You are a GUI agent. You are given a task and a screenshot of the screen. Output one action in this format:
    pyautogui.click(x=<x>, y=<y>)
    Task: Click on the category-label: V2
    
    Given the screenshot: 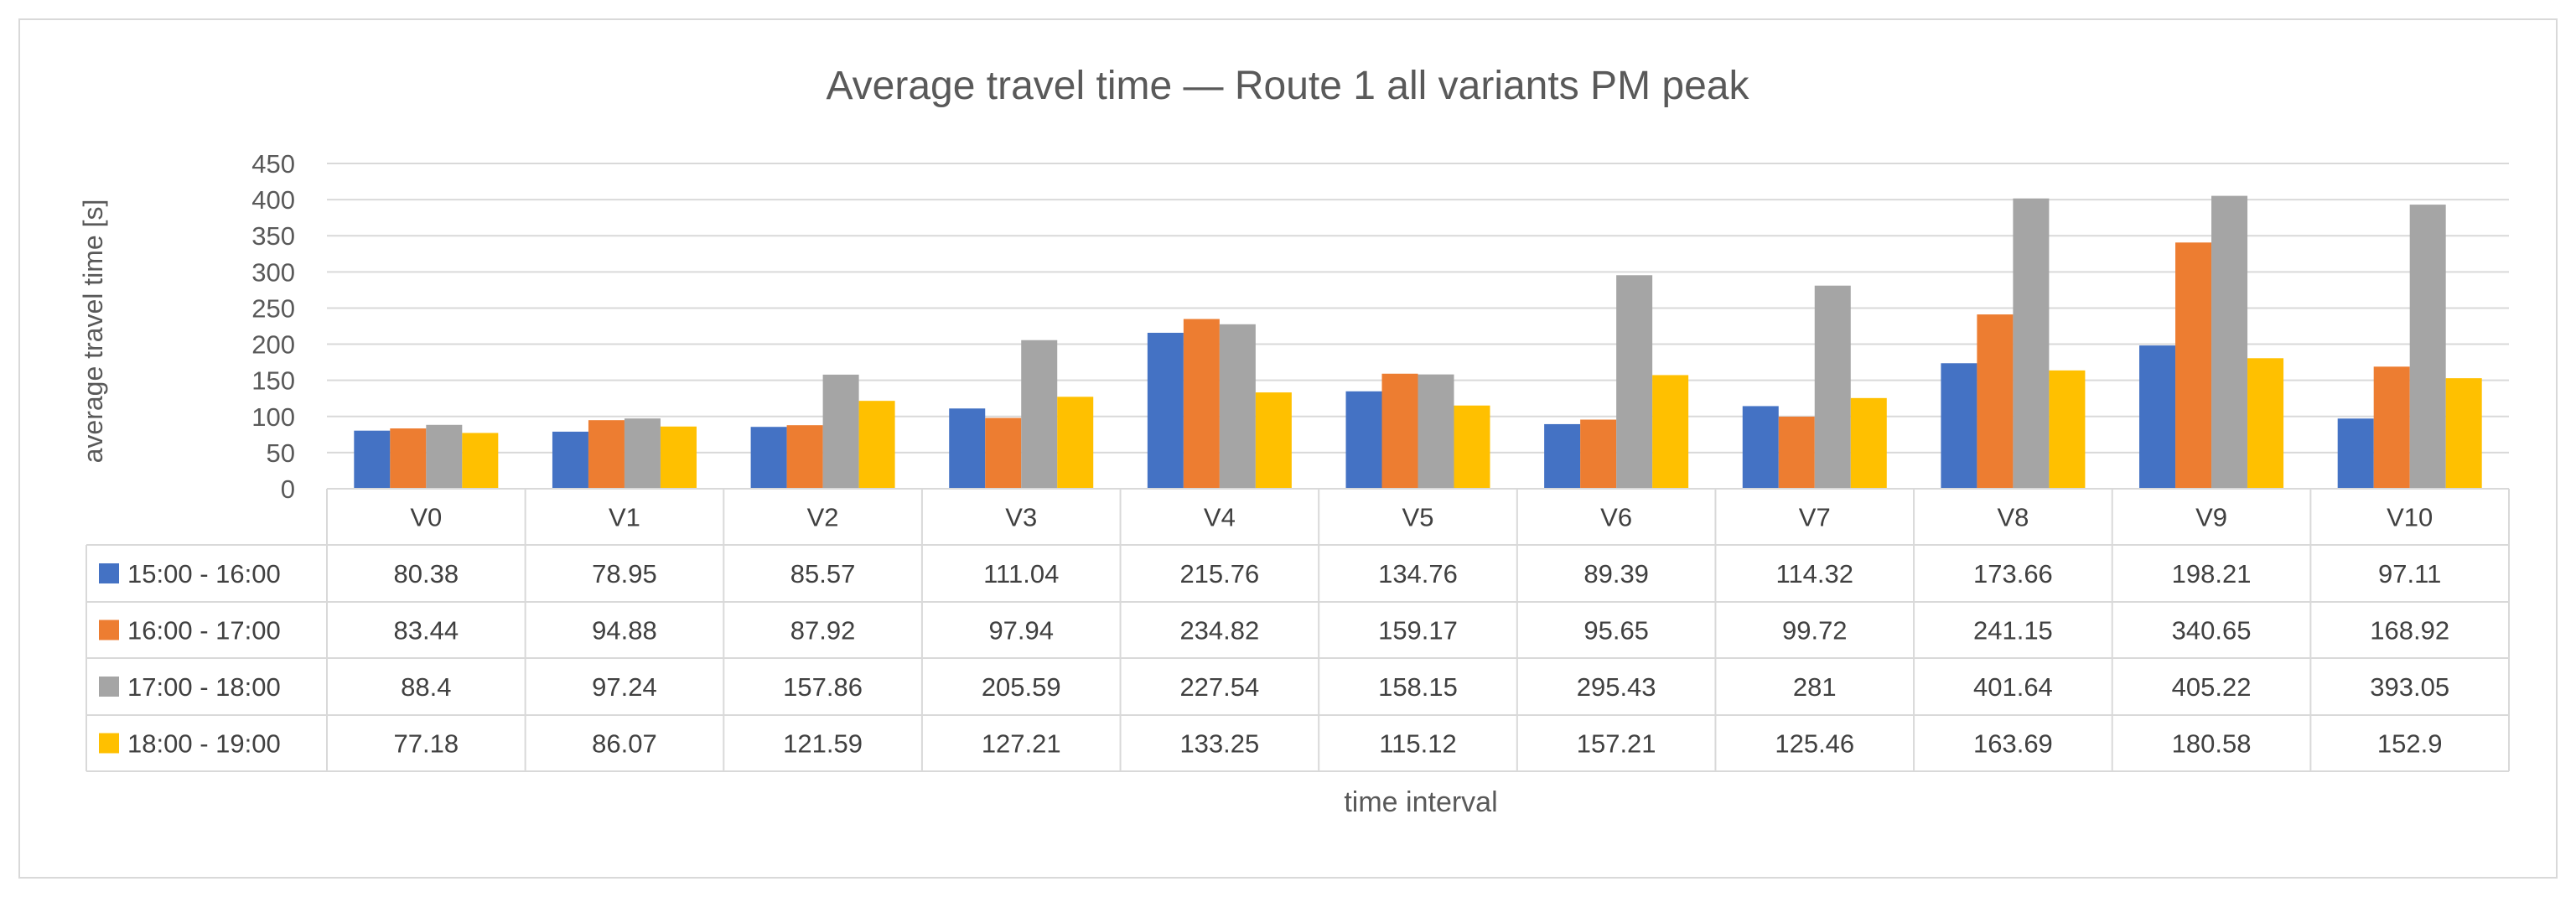 What is the action you would take?
    pyautogui.click(x=823, y=517)
    